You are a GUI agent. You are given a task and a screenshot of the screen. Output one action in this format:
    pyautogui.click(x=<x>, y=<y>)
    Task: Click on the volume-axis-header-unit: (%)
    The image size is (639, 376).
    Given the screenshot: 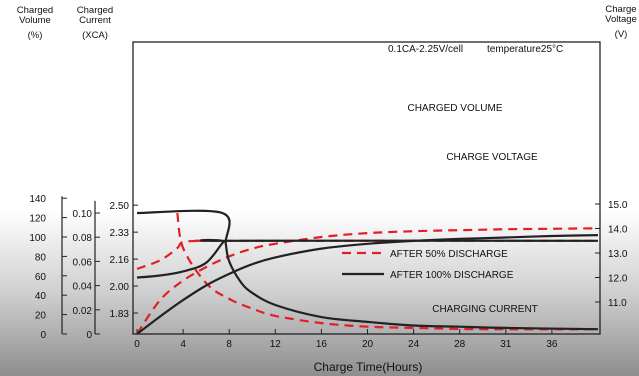 What is the action you would take?
    pyautogui.click(x=35, y=35)
    